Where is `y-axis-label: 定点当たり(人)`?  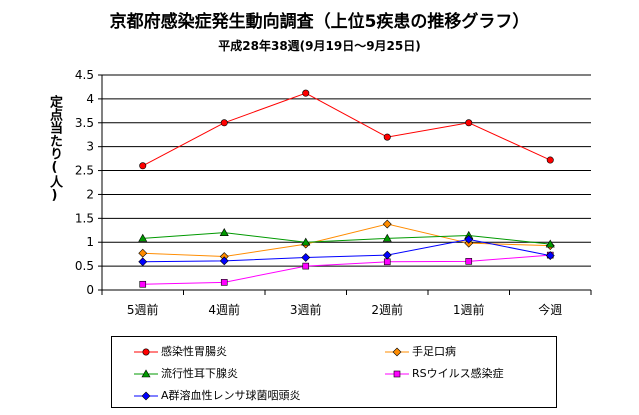 y-axis-label: 定点当たり(人) is located at coordinates (54, 149).